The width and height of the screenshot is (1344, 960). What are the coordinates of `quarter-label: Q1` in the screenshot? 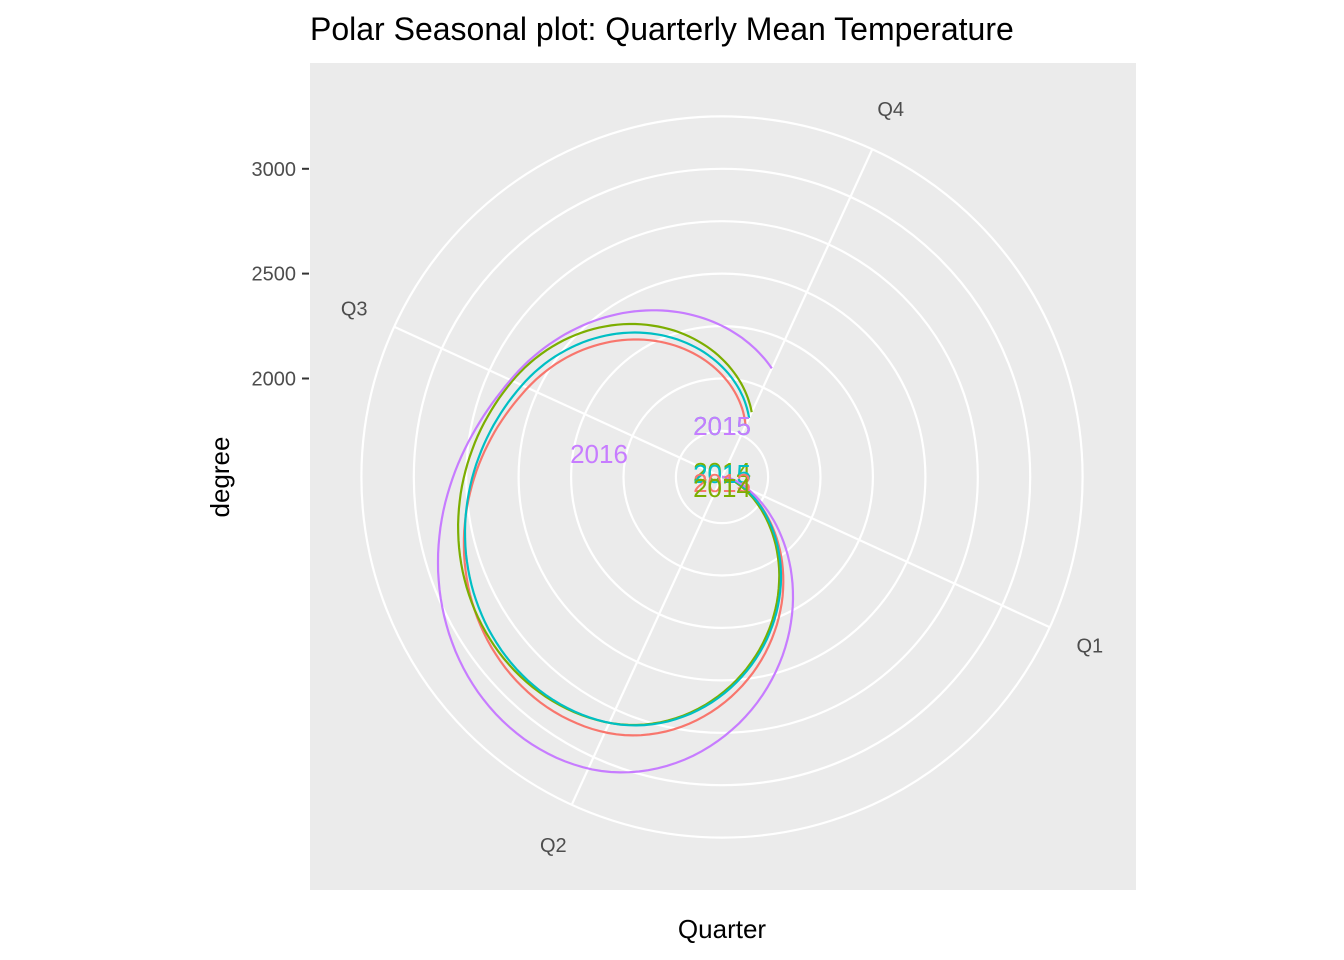 It's located at (1089, 647).